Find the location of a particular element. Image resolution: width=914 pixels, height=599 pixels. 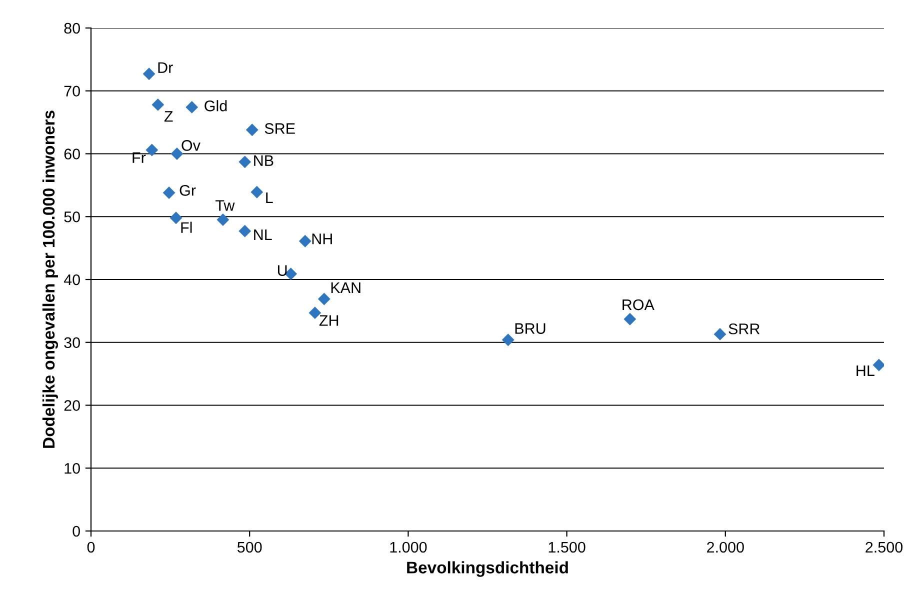

x-tick-label: 1.500 is located at coordinates (567, 547).